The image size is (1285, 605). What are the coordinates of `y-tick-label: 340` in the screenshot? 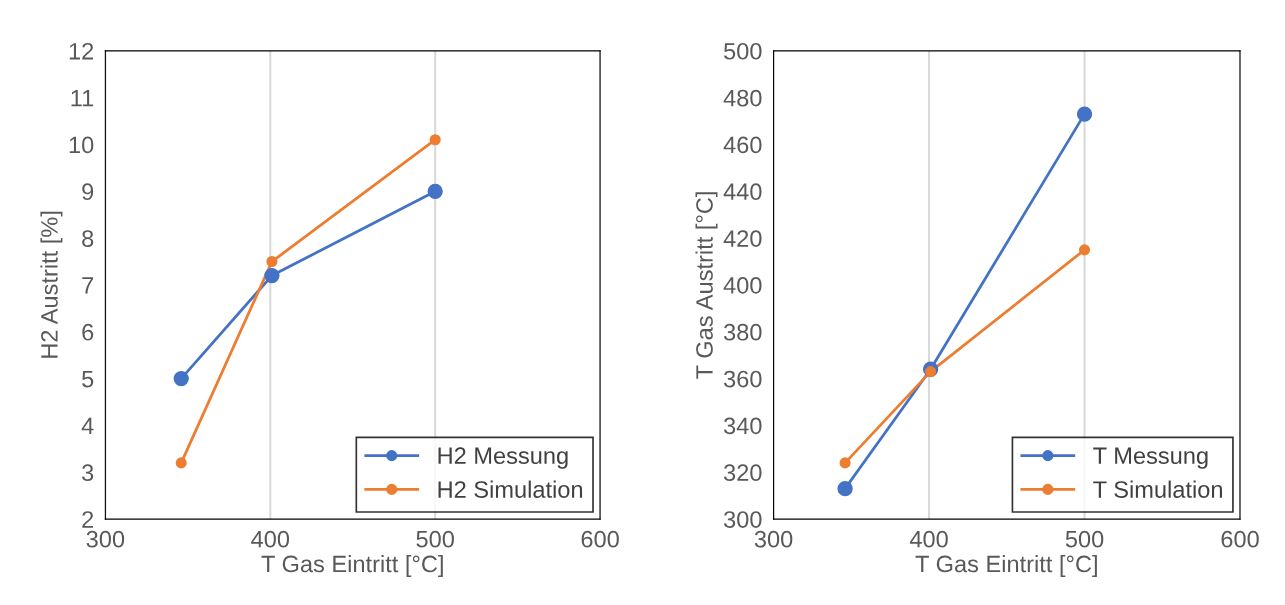 It's located at (742, 426).